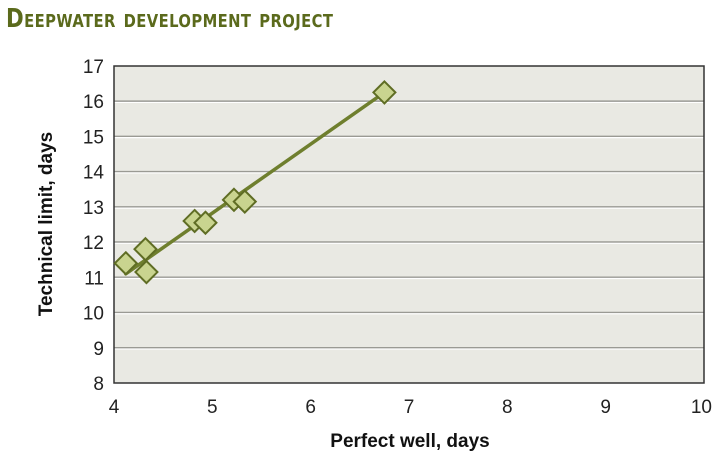  I want to click on x-axis-ticks: 4 5 6 7 8 9 10, so click(410, 407).